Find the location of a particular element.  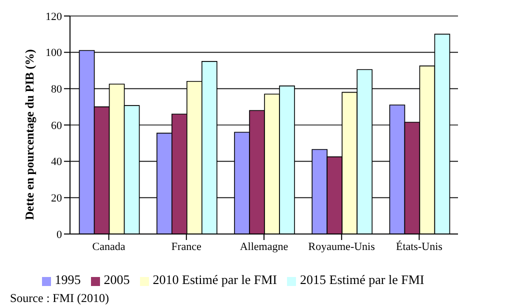

x-tick-label: Allemagne is located at coordinates (264, 246).